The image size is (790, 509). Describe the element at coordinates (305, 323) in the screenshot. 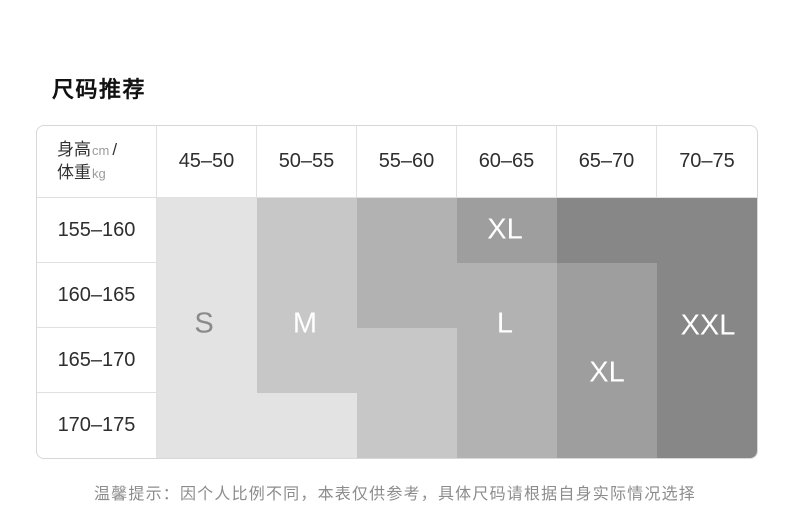

I see `size-label-m: M` at that location.